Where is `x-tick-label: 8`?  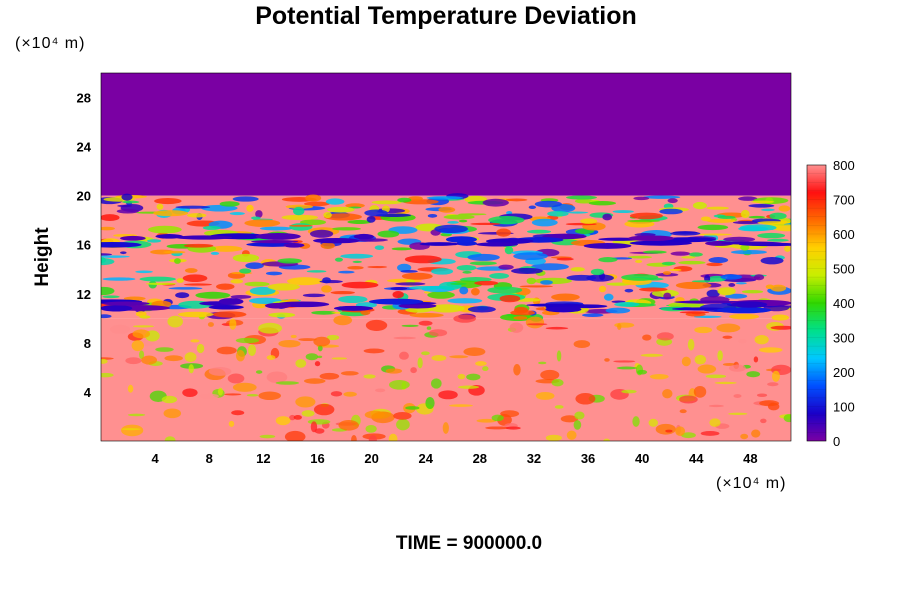 x-tick-label: 8 is located at coordinates (209, 458).